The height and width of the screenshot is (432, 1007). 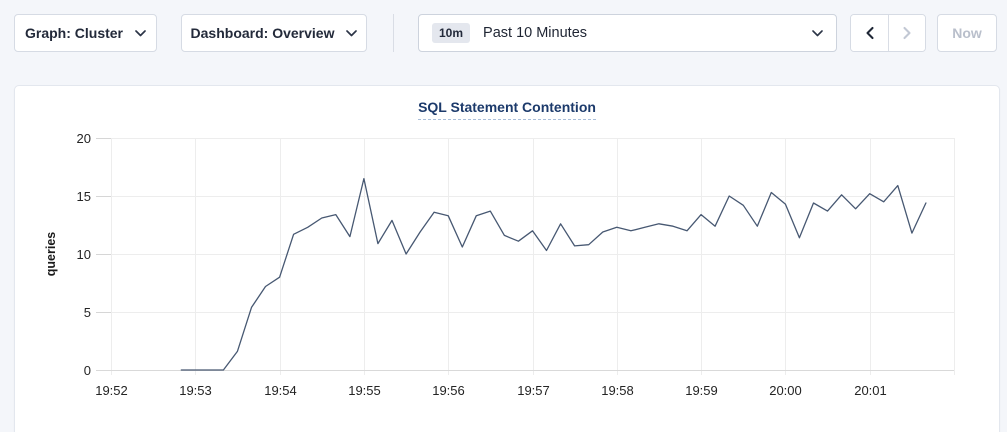 I want to click on graph-dropdown-label: Graph: Cluster, so click(x=73, y=33).